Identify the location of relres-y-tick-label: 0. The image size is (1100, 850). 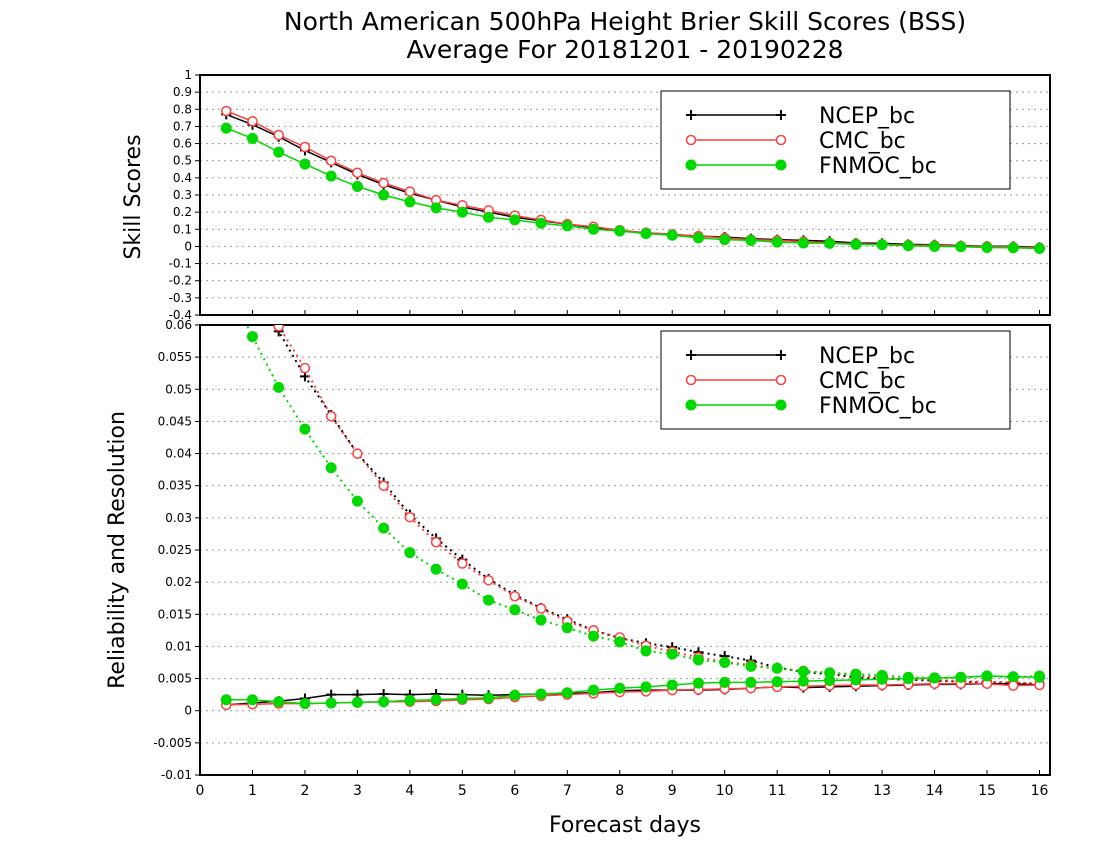
(188, 711).